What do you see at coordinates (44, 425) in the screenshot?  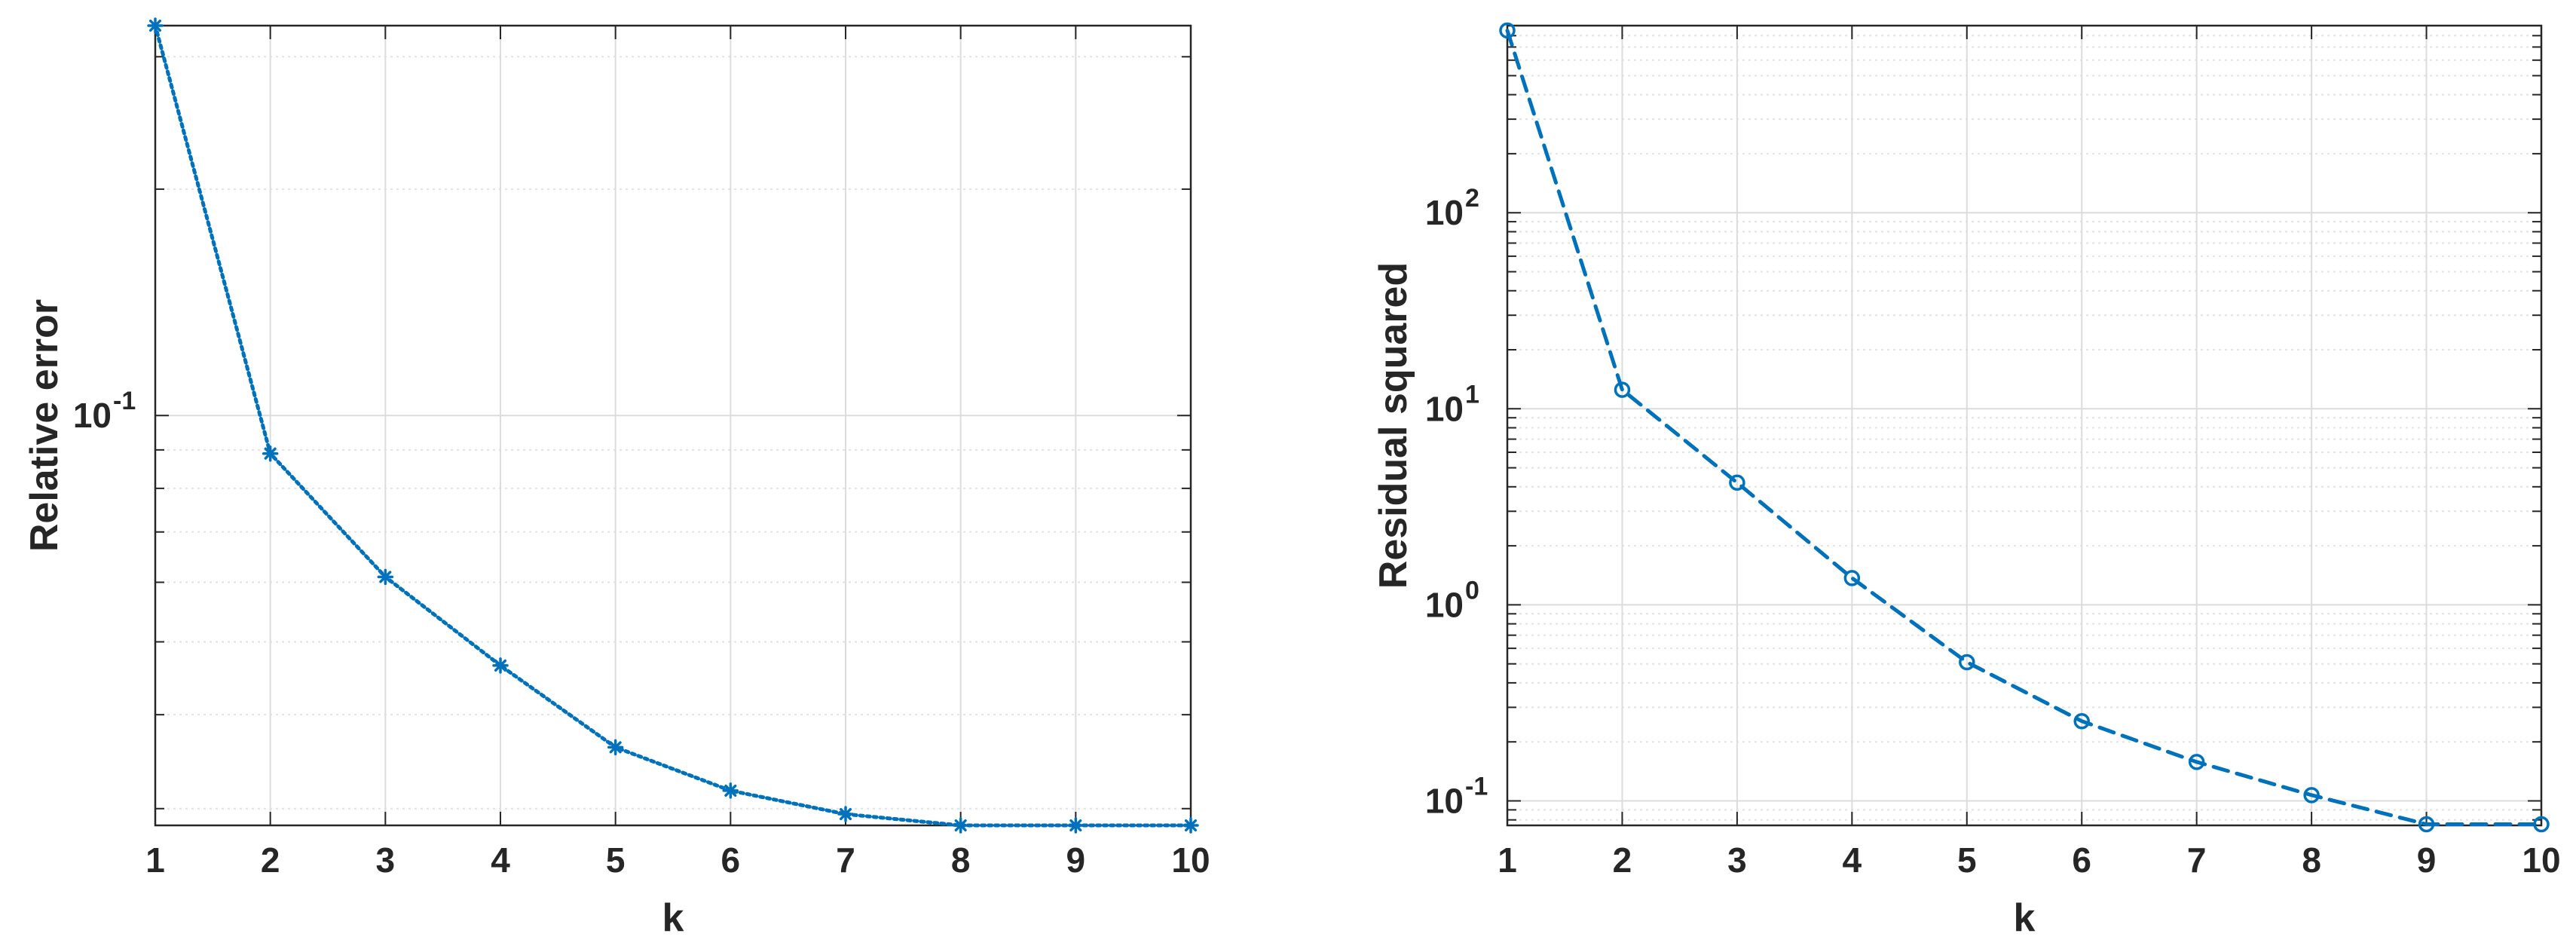 I see `y-axis-label: Relative error` at bounding box center [44, 425].